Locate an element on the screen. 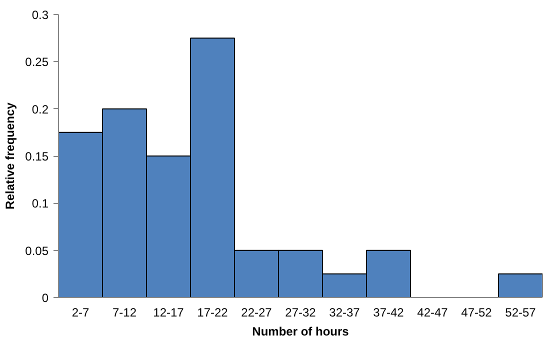 The width and height of the screenshot is (560, 345). x-tick-label: 47-52 is located at coordinates (476, 313).